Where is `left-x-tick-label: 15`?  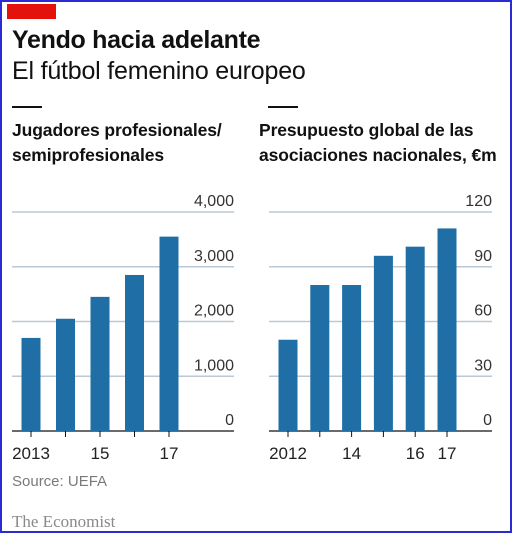
left-x-tick-label: 15 is located at coordinates (100, 453).